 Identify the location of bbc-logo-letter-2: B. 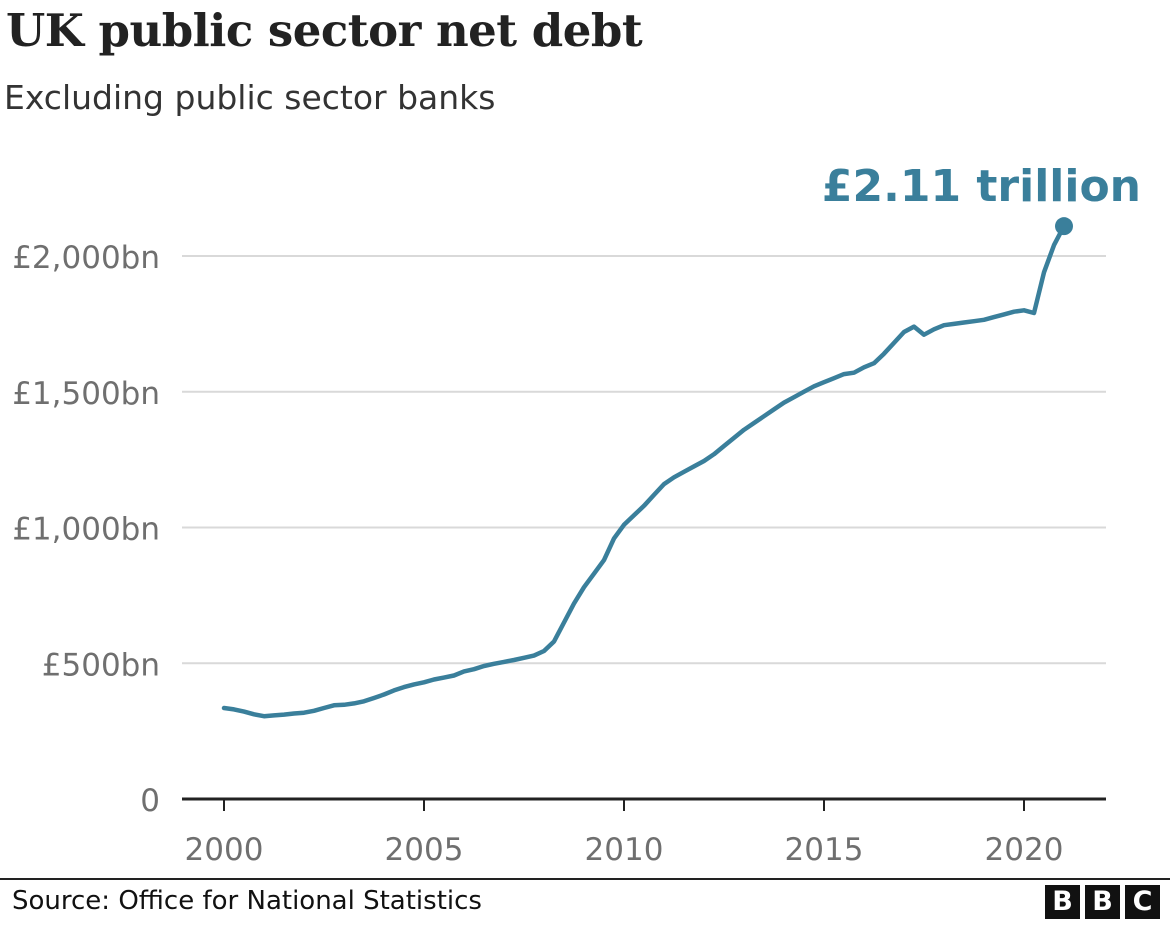
(1102, 902).